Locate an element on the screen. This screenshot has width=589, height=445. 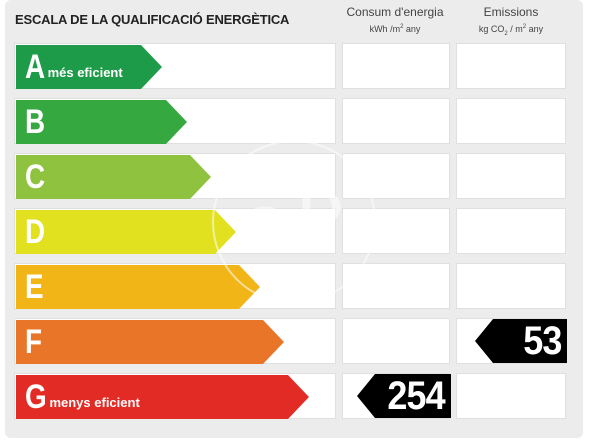
rating-arrow-e: E is located at coordinates (138, 287).